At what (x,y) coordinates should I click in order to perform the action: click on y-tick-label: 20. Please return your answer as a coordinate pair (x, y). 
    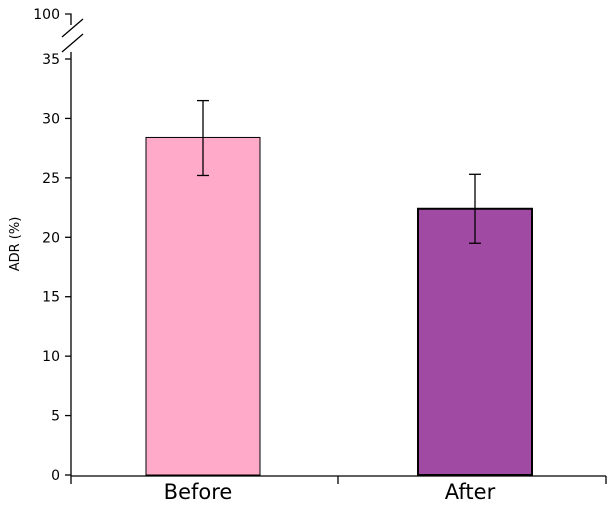
    Looking at the image, I should click on (51, 238).